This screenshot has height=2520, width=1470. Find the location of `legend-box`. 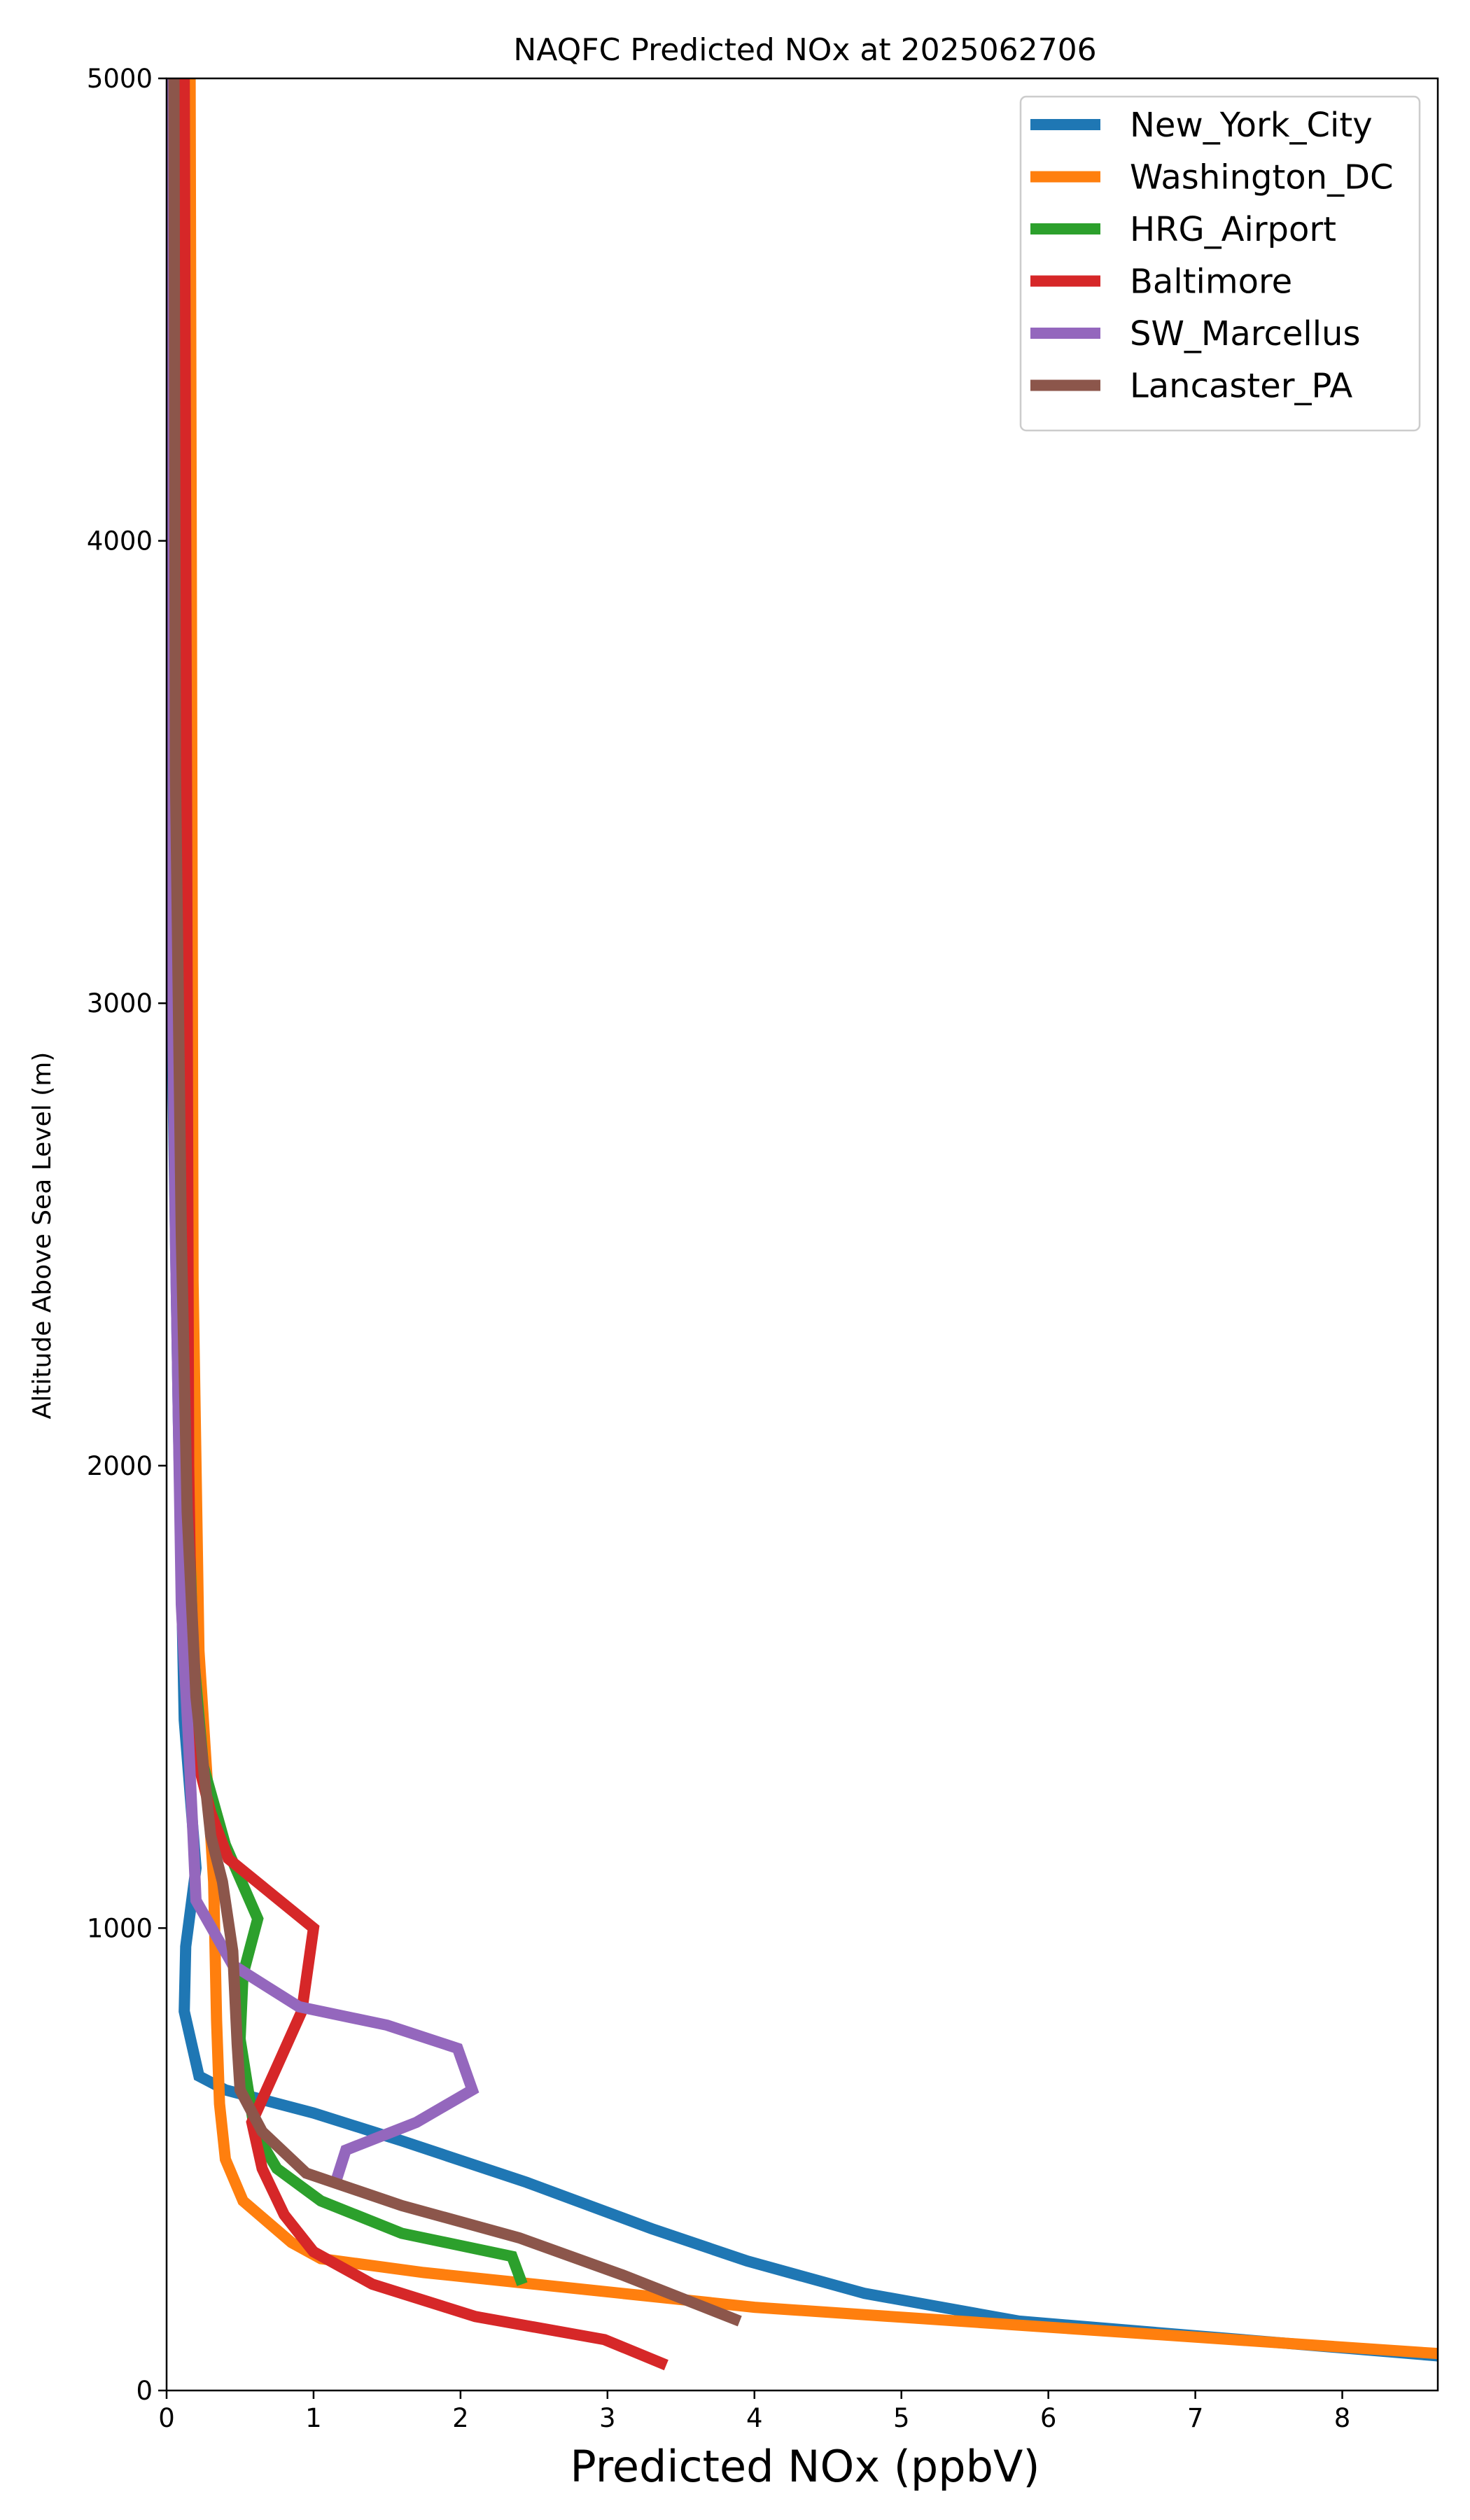

legend-box is located at coordinates (1220, 263).